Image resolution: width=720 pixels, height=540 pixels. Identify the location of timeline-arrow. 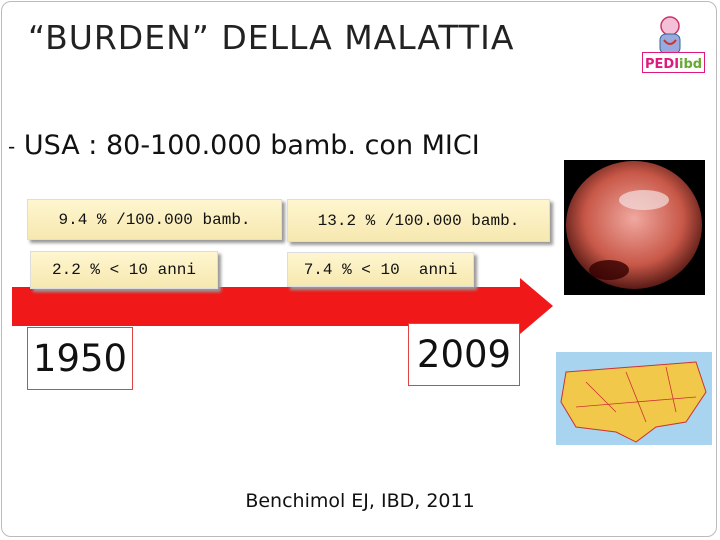
(282, 306).